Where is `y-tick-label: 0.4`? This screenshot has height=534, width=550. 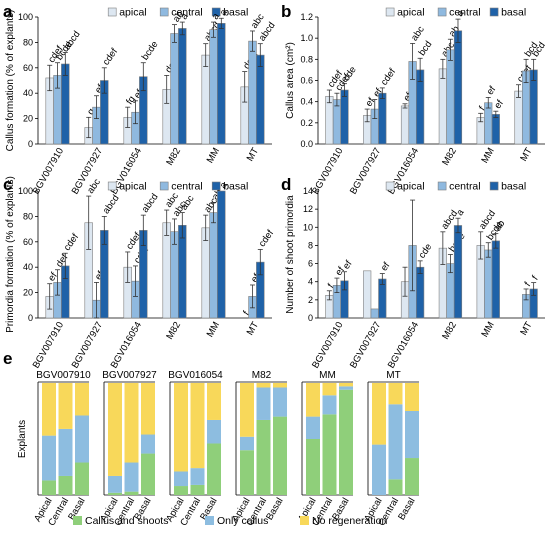
y-tick-label: 0.4 is located at coordinates (306, 102).